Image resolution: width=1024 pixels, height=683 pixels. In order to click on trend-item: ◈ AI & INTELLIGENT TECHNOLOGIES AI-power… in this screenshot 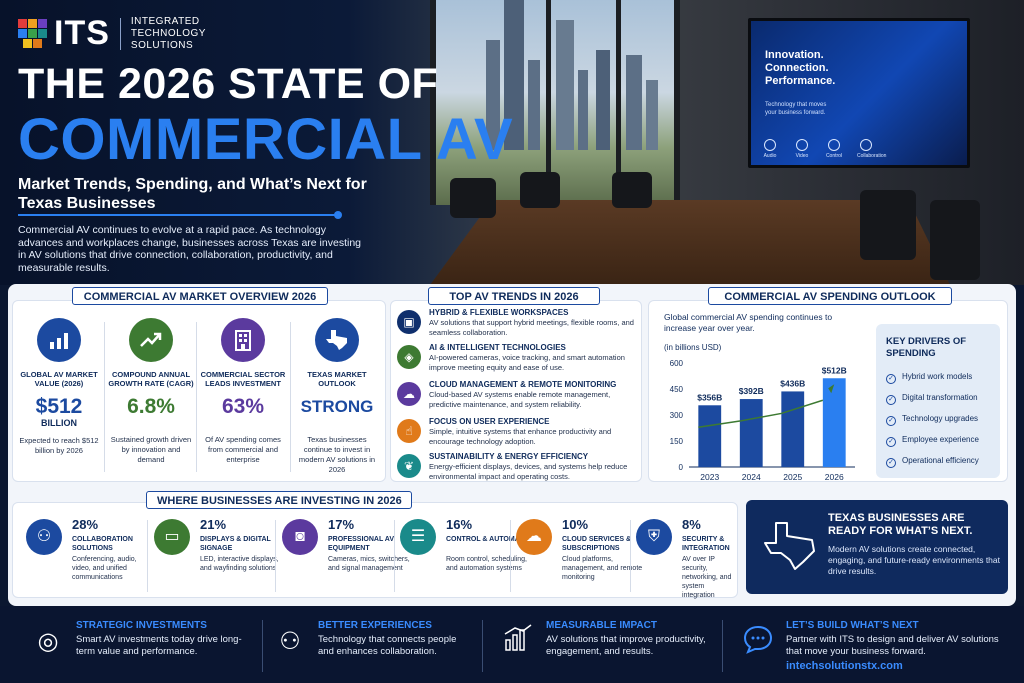, I will do `click(517, 359)`.